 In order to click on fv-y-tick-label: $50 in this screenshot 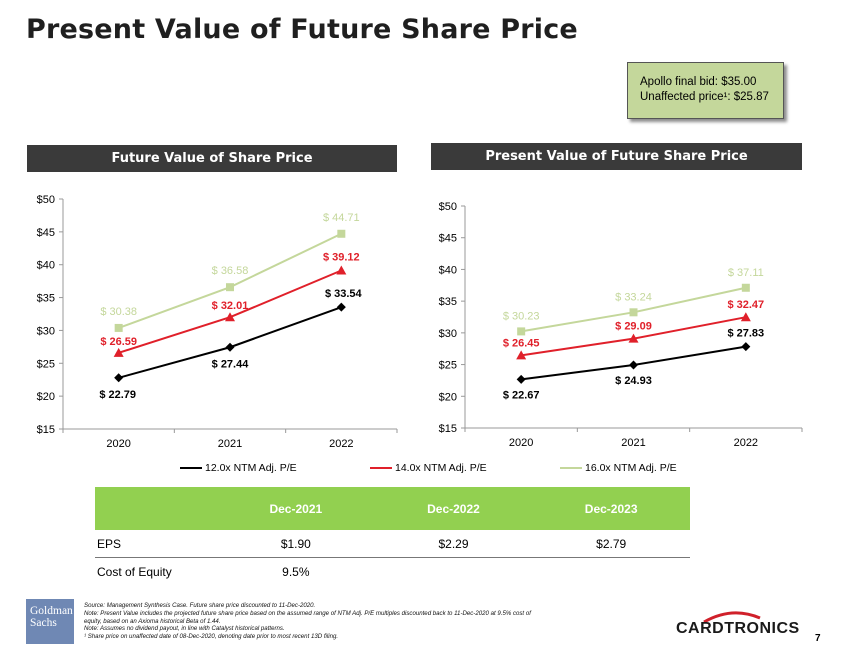, I will do `click(46, 200)`.